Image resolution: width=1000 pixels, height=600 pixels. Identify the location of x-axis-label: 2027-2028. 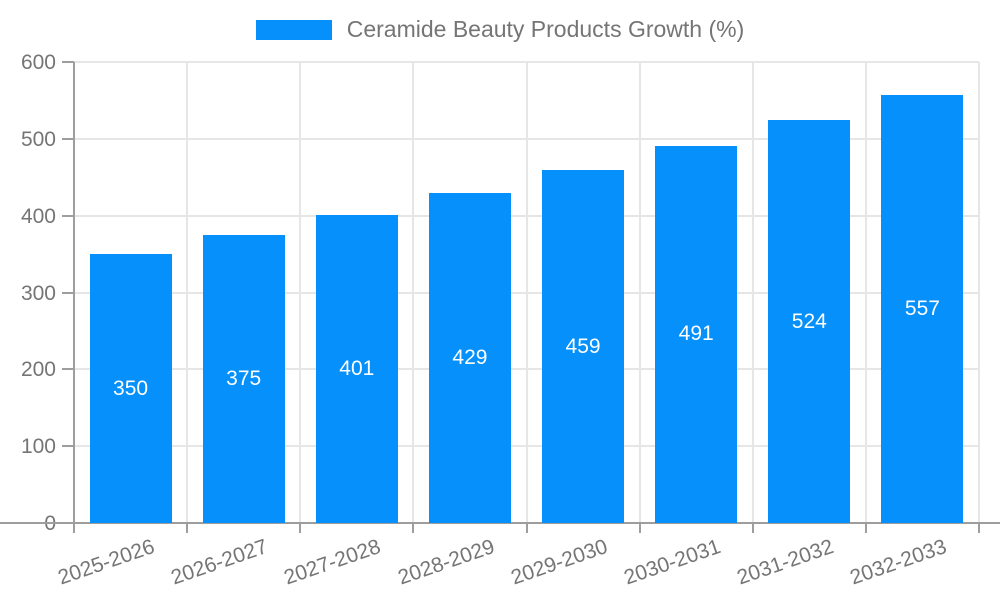
(332, 562).